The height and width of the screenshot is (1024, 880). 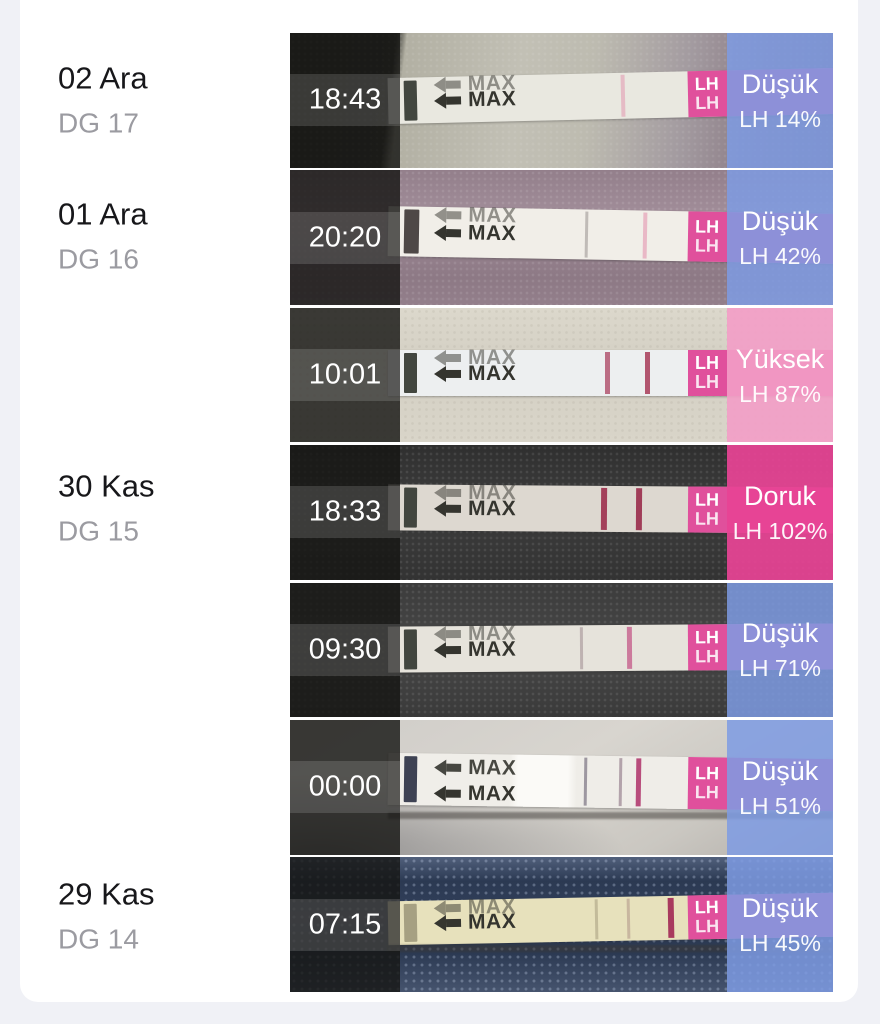 I want to click on lh-percentage-label: LH 71%, so click(x=780, y=668).